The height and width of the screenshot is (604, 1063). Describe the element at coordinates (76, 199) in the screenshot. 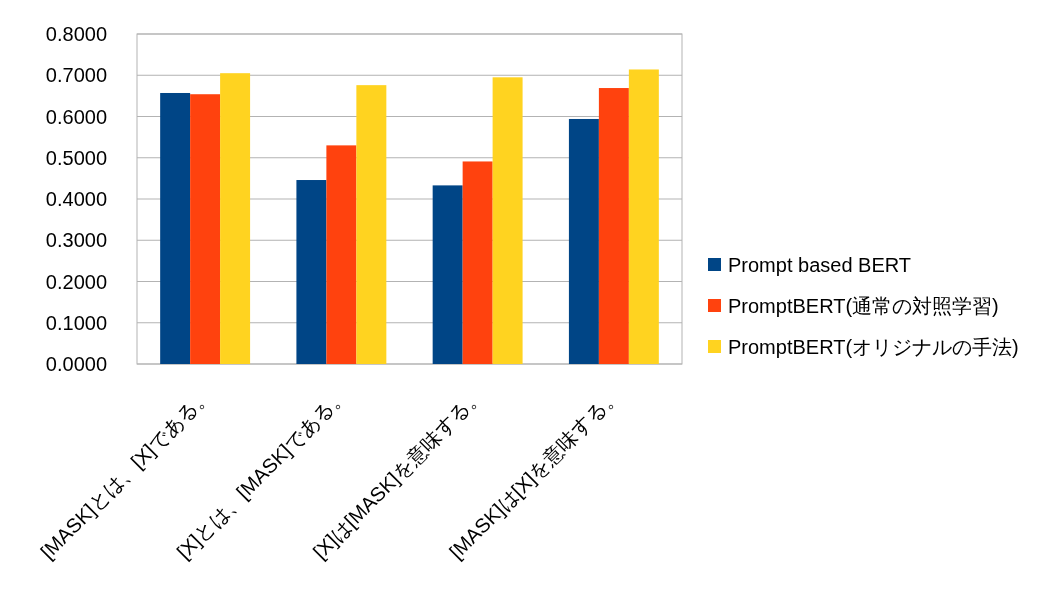

I see `y-tick-label: 0.4000` at that location.